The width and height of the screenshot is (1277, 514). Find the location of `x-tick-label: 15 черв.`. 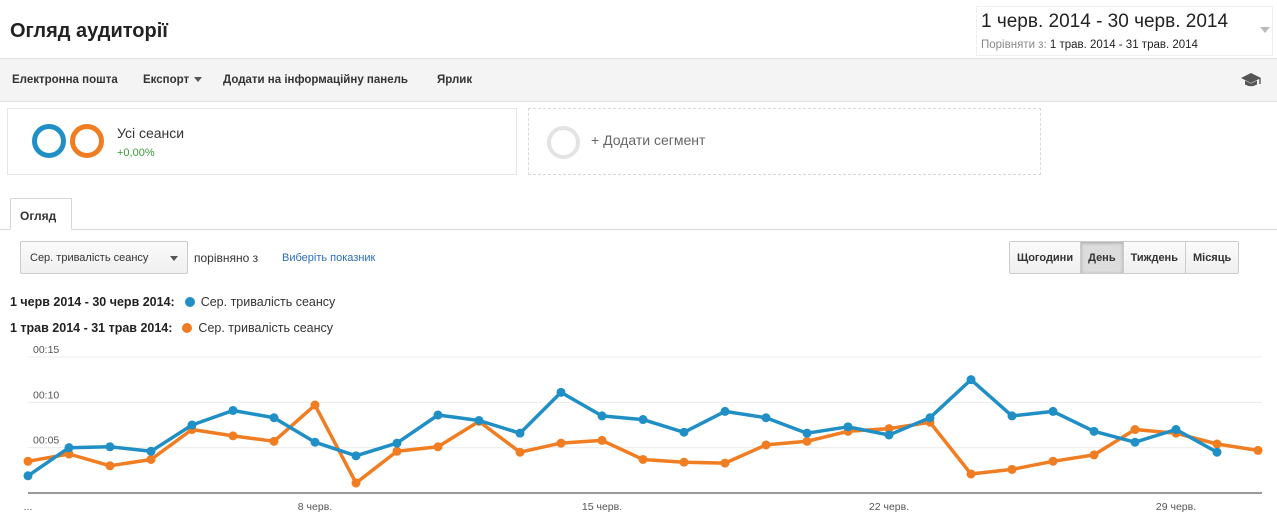

x-tick-label: 15 черв. is located at coordinates (602, 507).